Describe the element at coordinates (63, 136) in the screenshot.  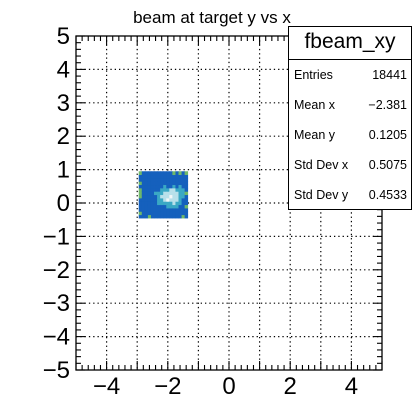
I see `y-tick-label: 2` at that location.